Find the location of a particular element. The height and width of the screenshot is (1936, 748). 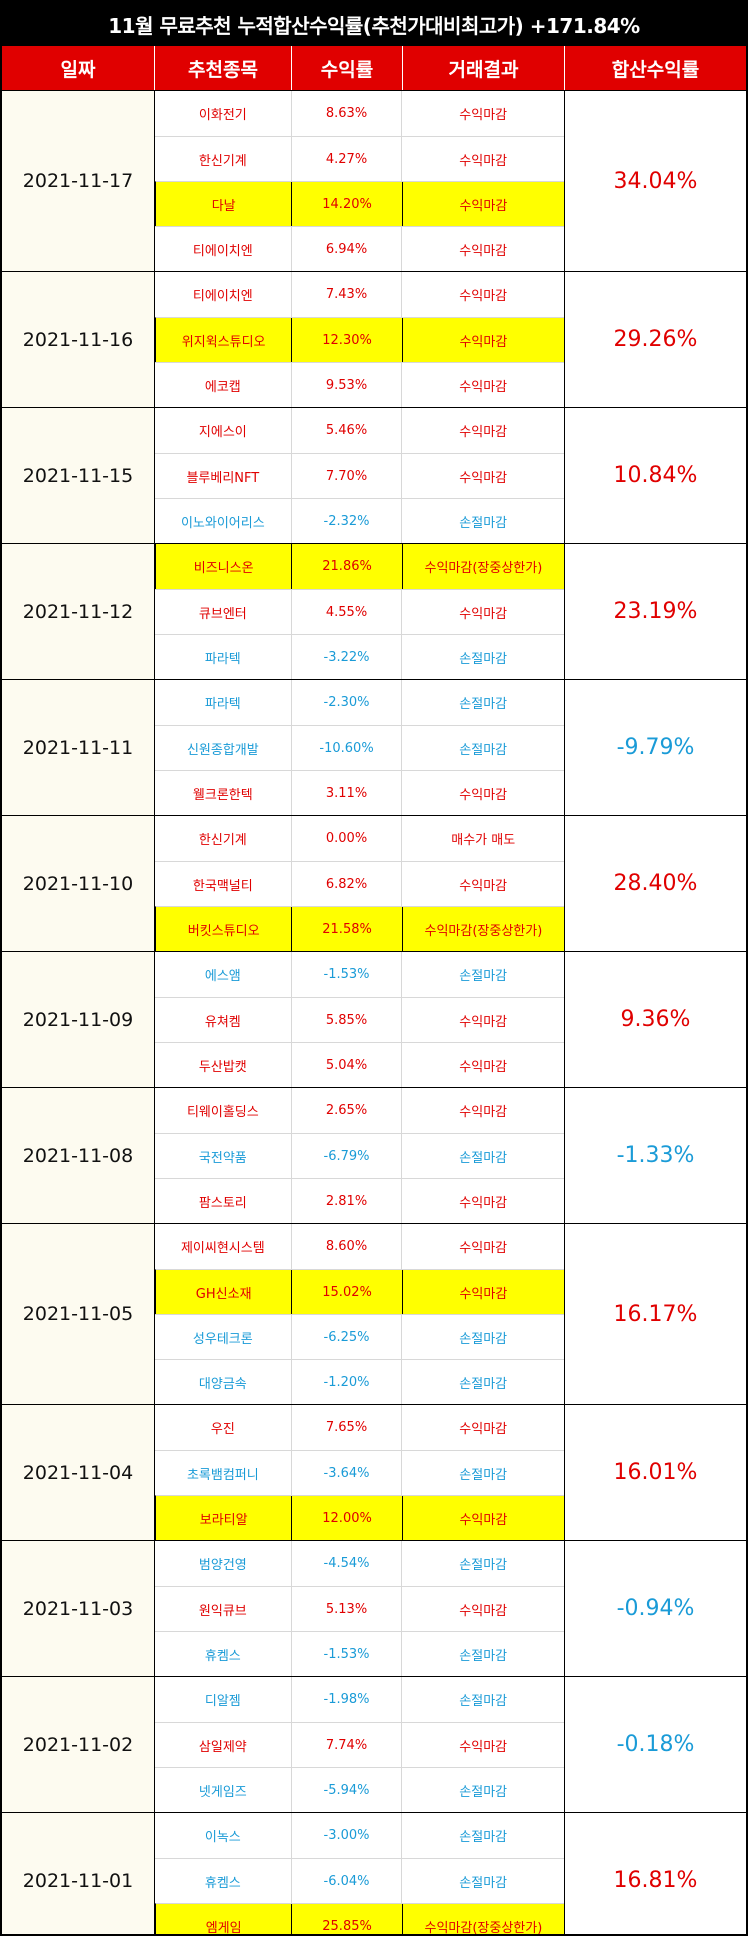

return-rate: 6.94% is located at coordinates (347, 249).